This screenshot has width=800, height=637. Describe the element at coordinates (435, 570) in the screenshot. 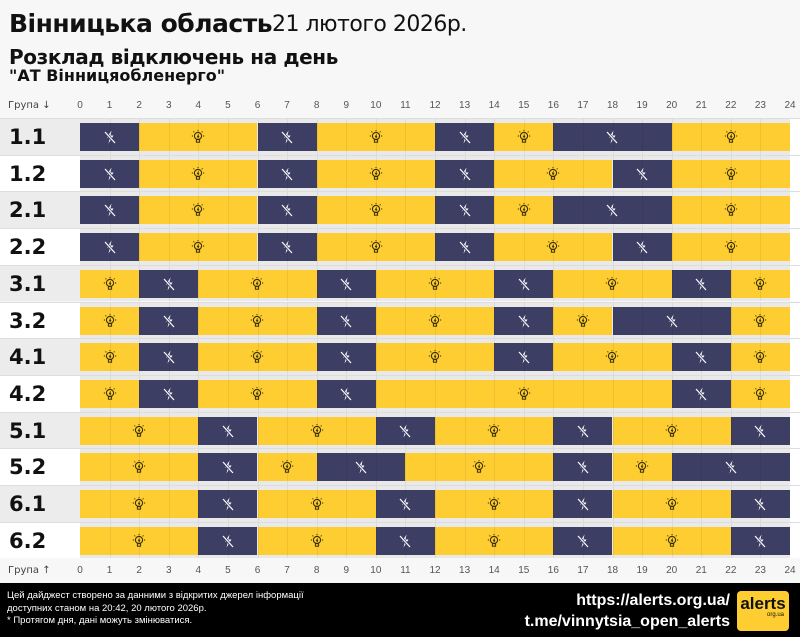

I see `hour-tick: 12` at that location.